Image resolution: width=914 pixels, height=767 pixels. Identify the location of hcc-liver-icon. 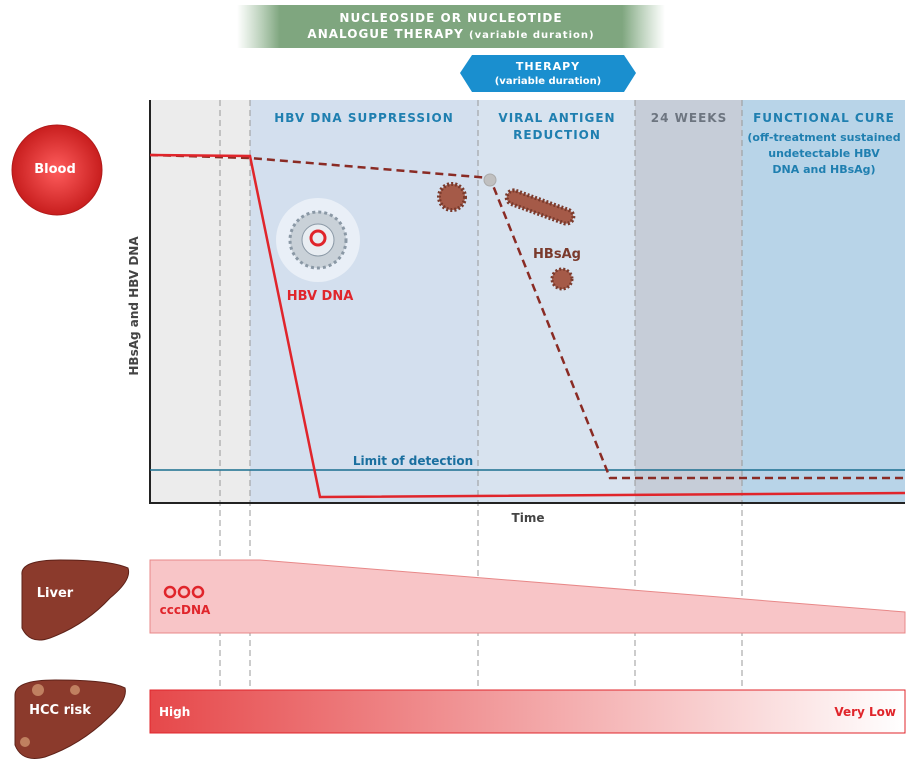
(70, 719).